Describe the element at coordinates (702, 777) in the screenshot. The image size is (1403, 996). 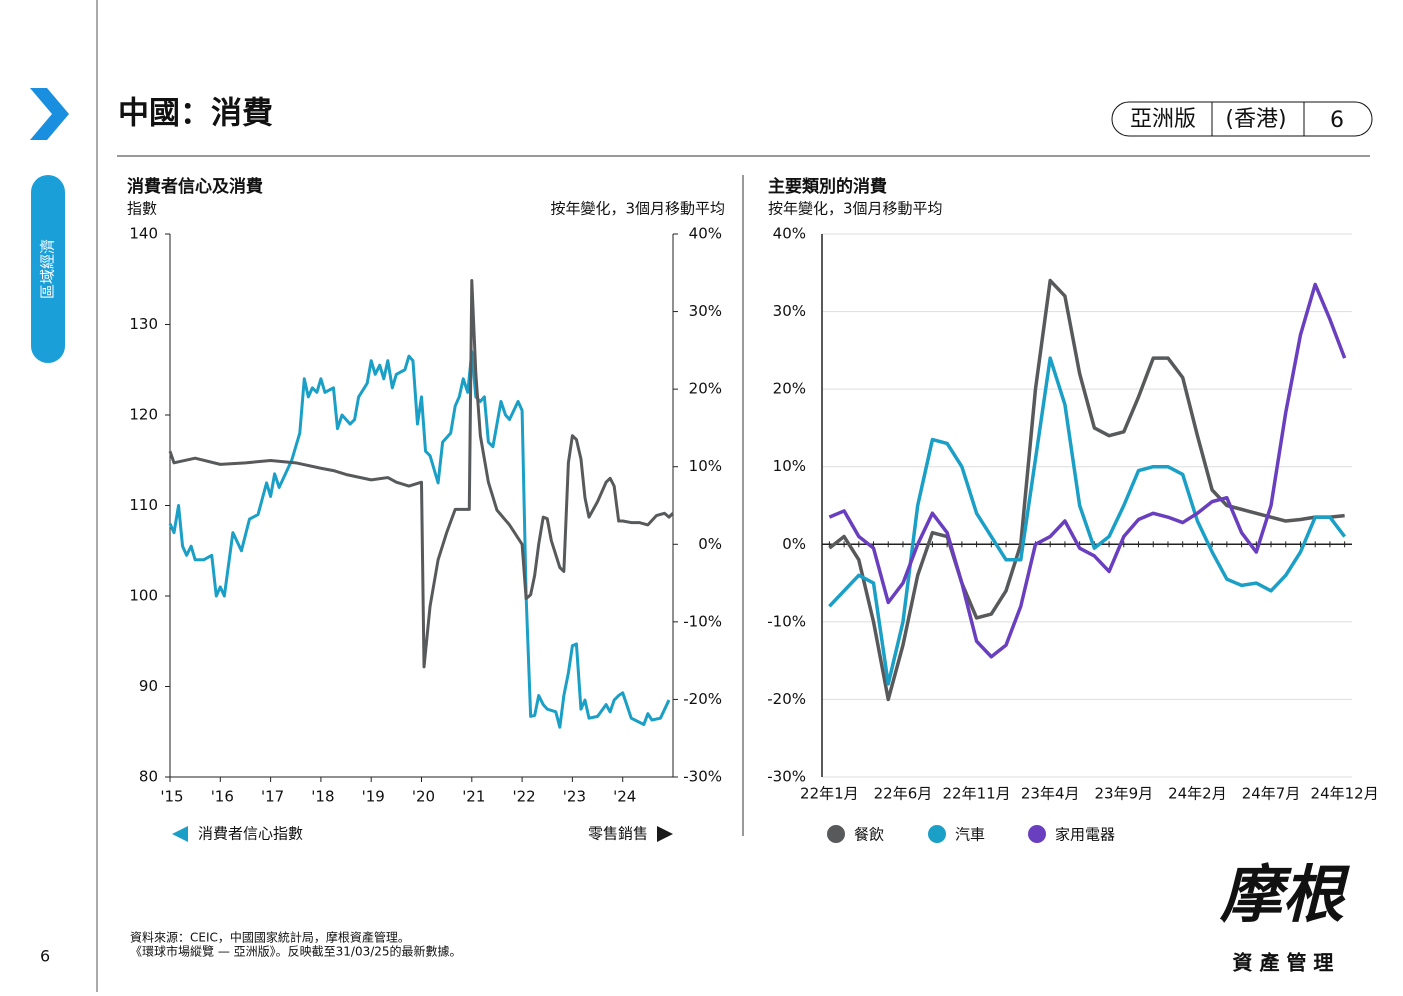
I see `y2-tick-label: -30%` at that location.